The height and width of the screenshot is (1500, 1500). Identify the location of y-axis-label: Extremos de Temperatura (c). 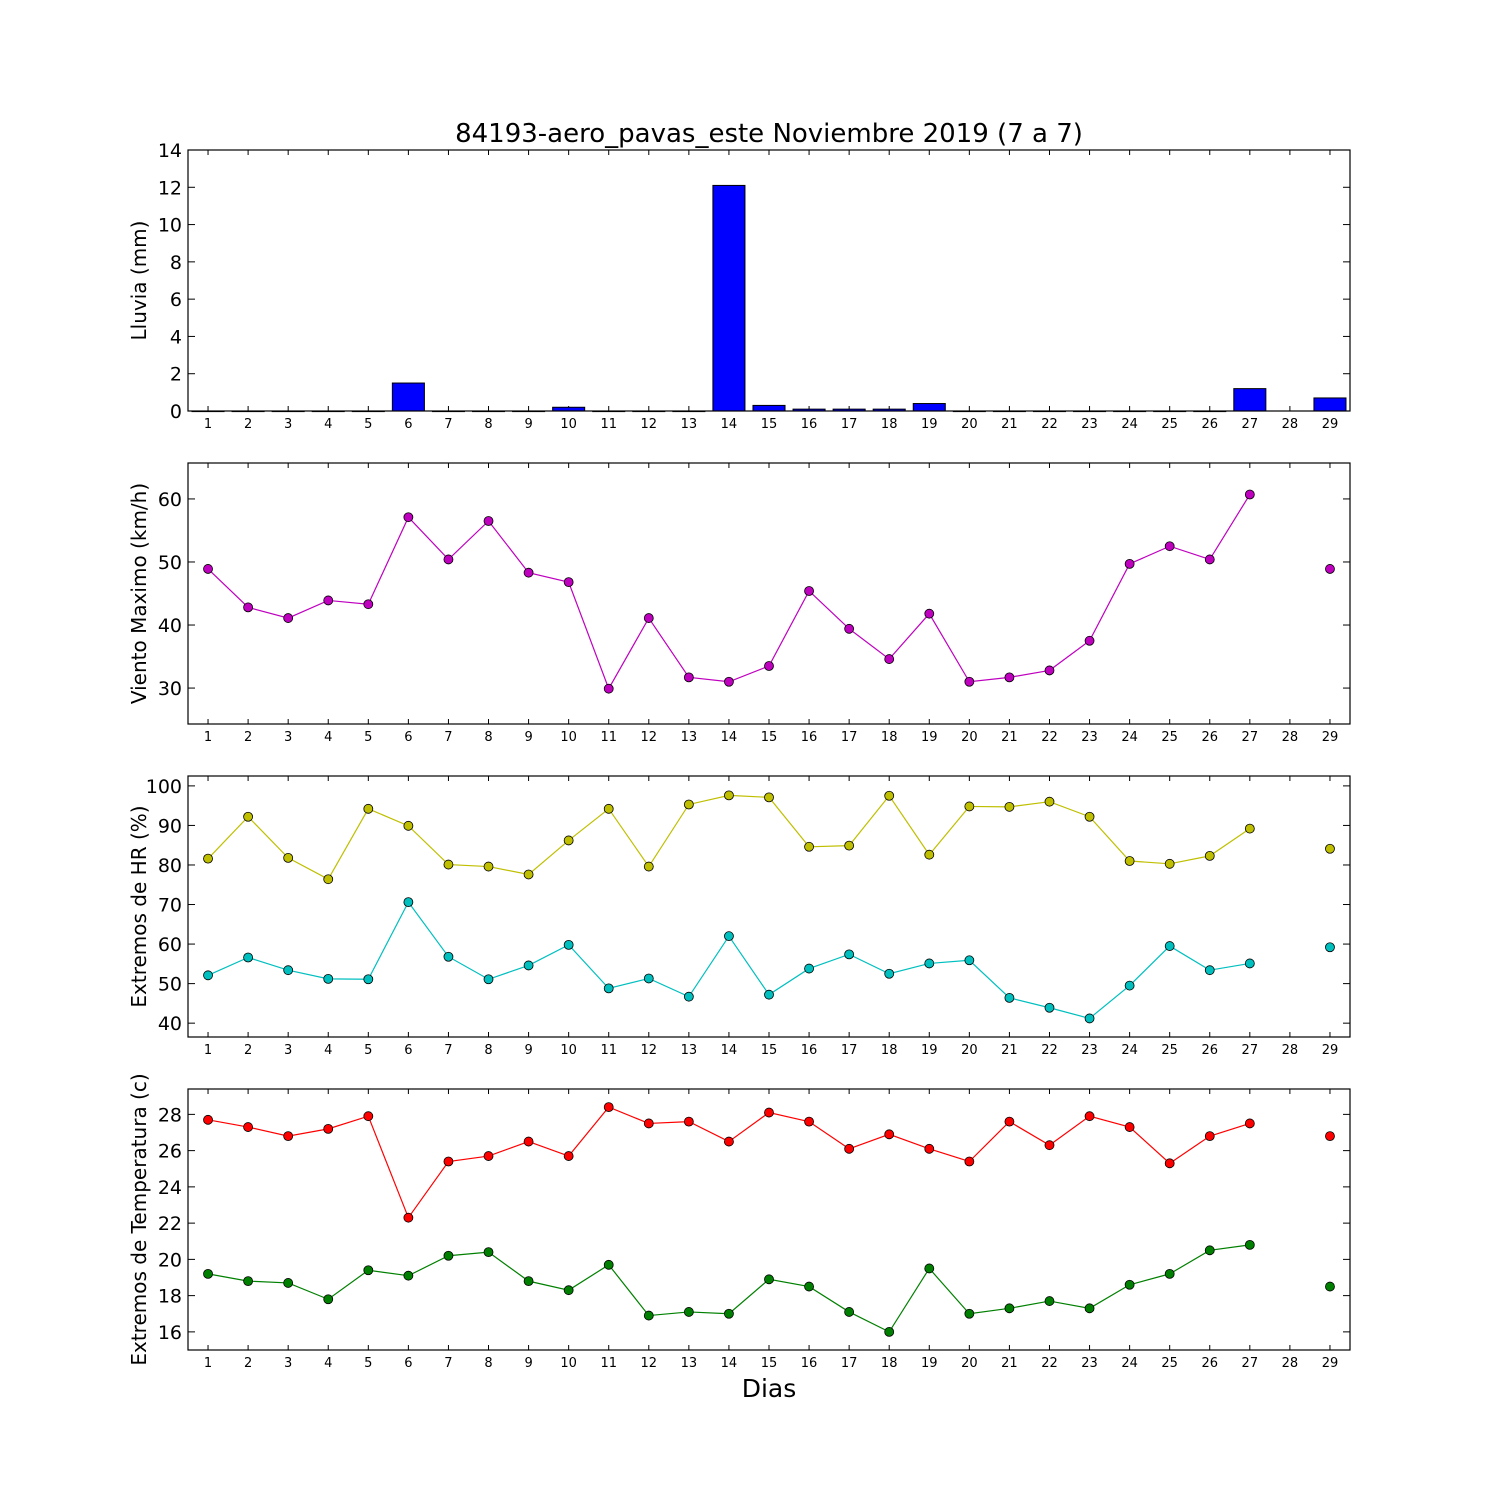
(139, 1219).